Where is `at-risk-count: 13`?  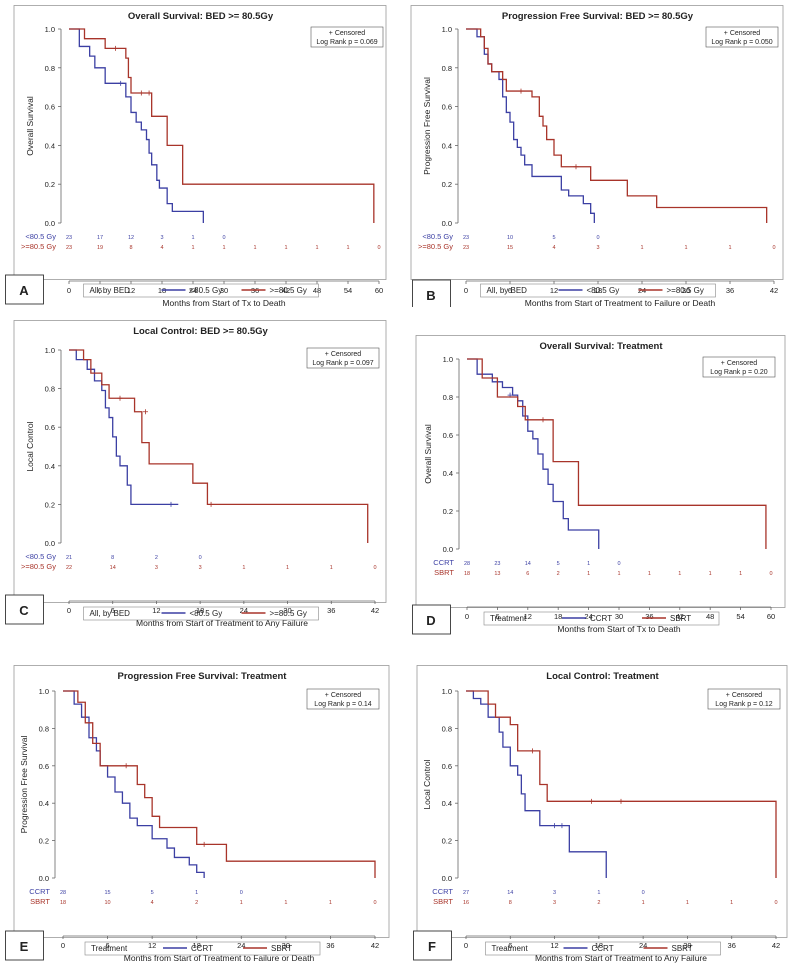
at-risk-count: 13 is located at coordinates (497, 574).